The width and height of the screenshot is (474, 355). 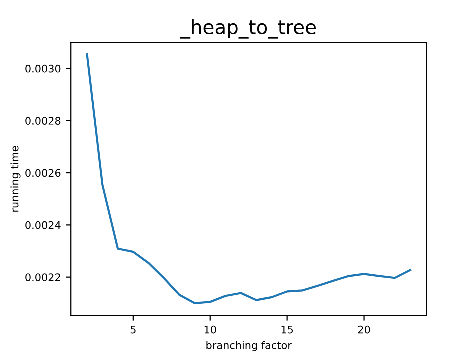 What do you see at coordinates (249, 346) in the screenshot?
I see `x-axis-title: branching factor` at bounding box center [249, 346].